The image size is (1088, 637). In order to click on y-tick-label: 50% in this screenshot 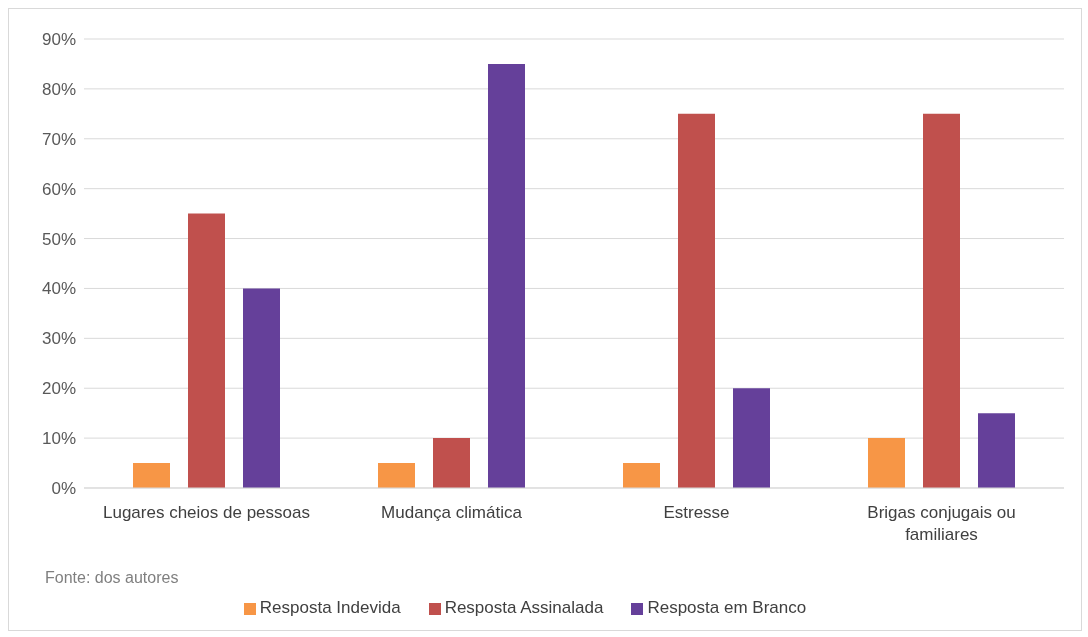, I will do `click(58, 239)`.